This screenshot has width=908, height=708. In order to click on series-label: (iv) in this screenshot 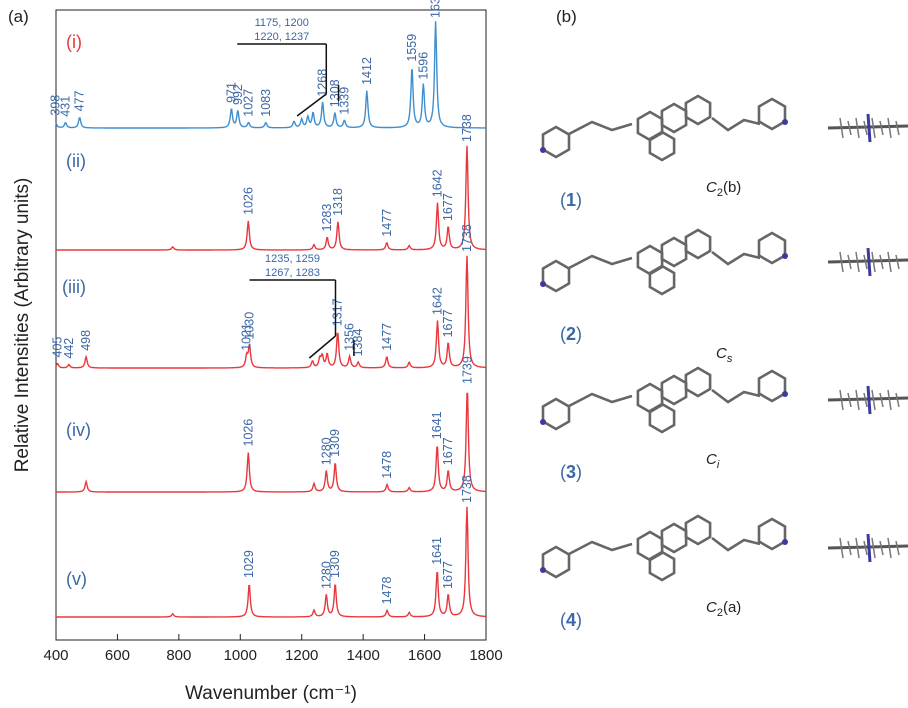, I will do `click(78, 430)`.